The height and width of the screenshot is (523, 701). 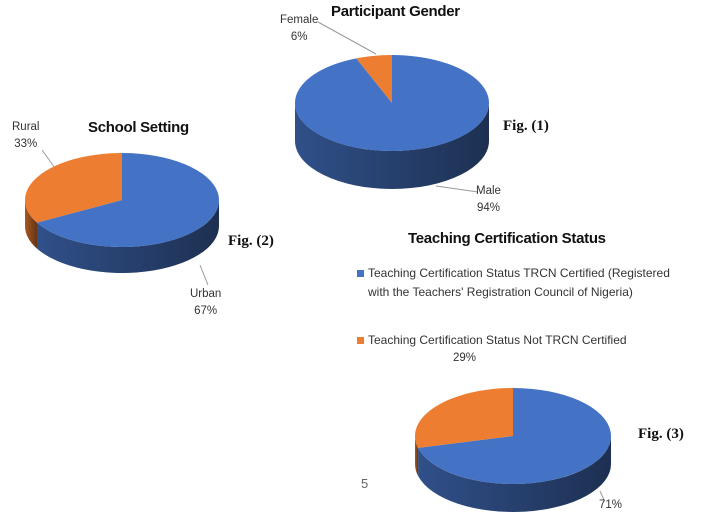 I want to click on pie-gender, so click(x=392, y=122).